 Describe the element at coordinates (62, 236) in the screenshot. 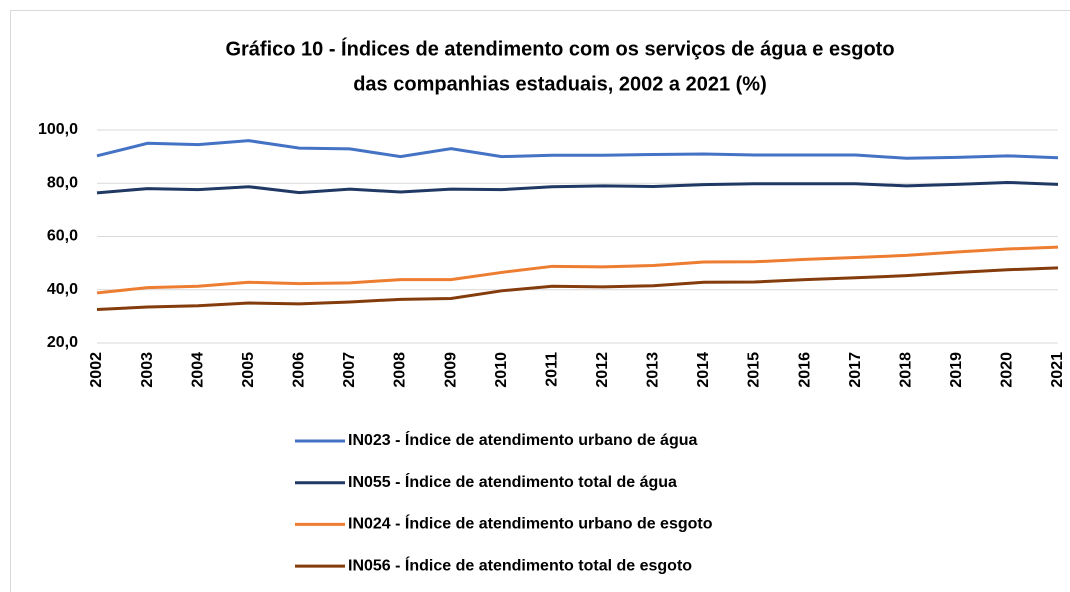

I see `y-tick-label: 60,0` at that location.